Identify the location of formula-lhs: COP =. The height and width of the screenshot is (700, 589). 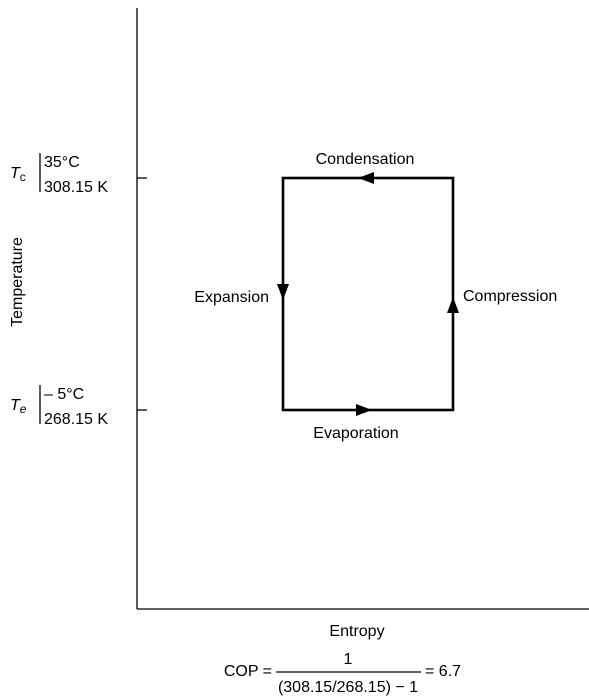
(248, 671).